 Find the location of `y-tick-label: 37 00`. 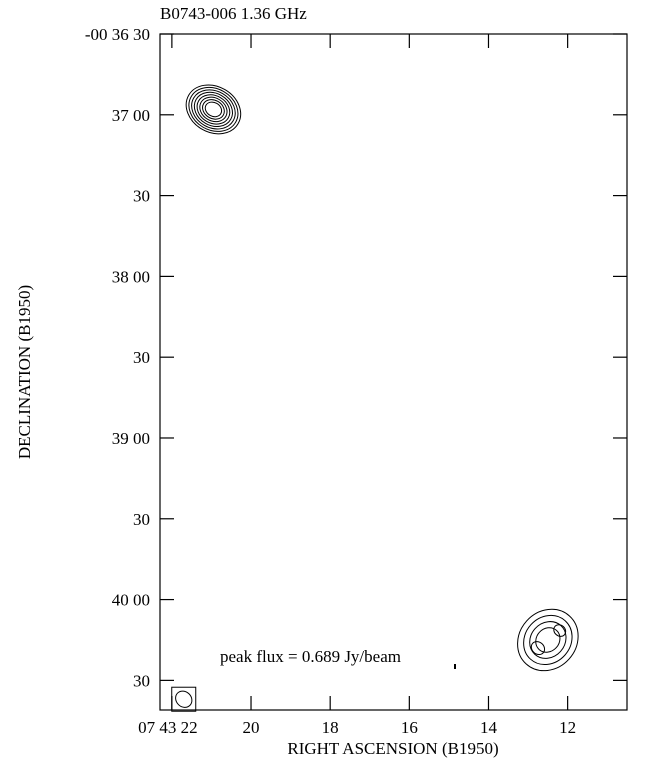

y-tick-label: 37 00 is located at coordinates (131, 115).